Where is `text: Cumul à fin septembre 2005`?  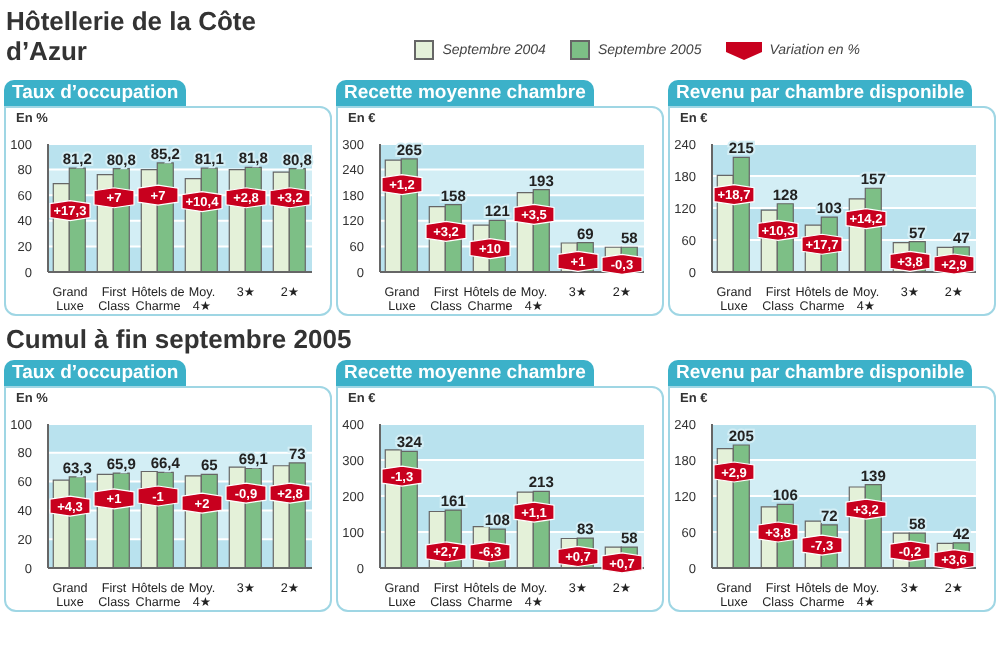
text: Cumul à fin septembre 2005 is located at coordinates (180, 339).